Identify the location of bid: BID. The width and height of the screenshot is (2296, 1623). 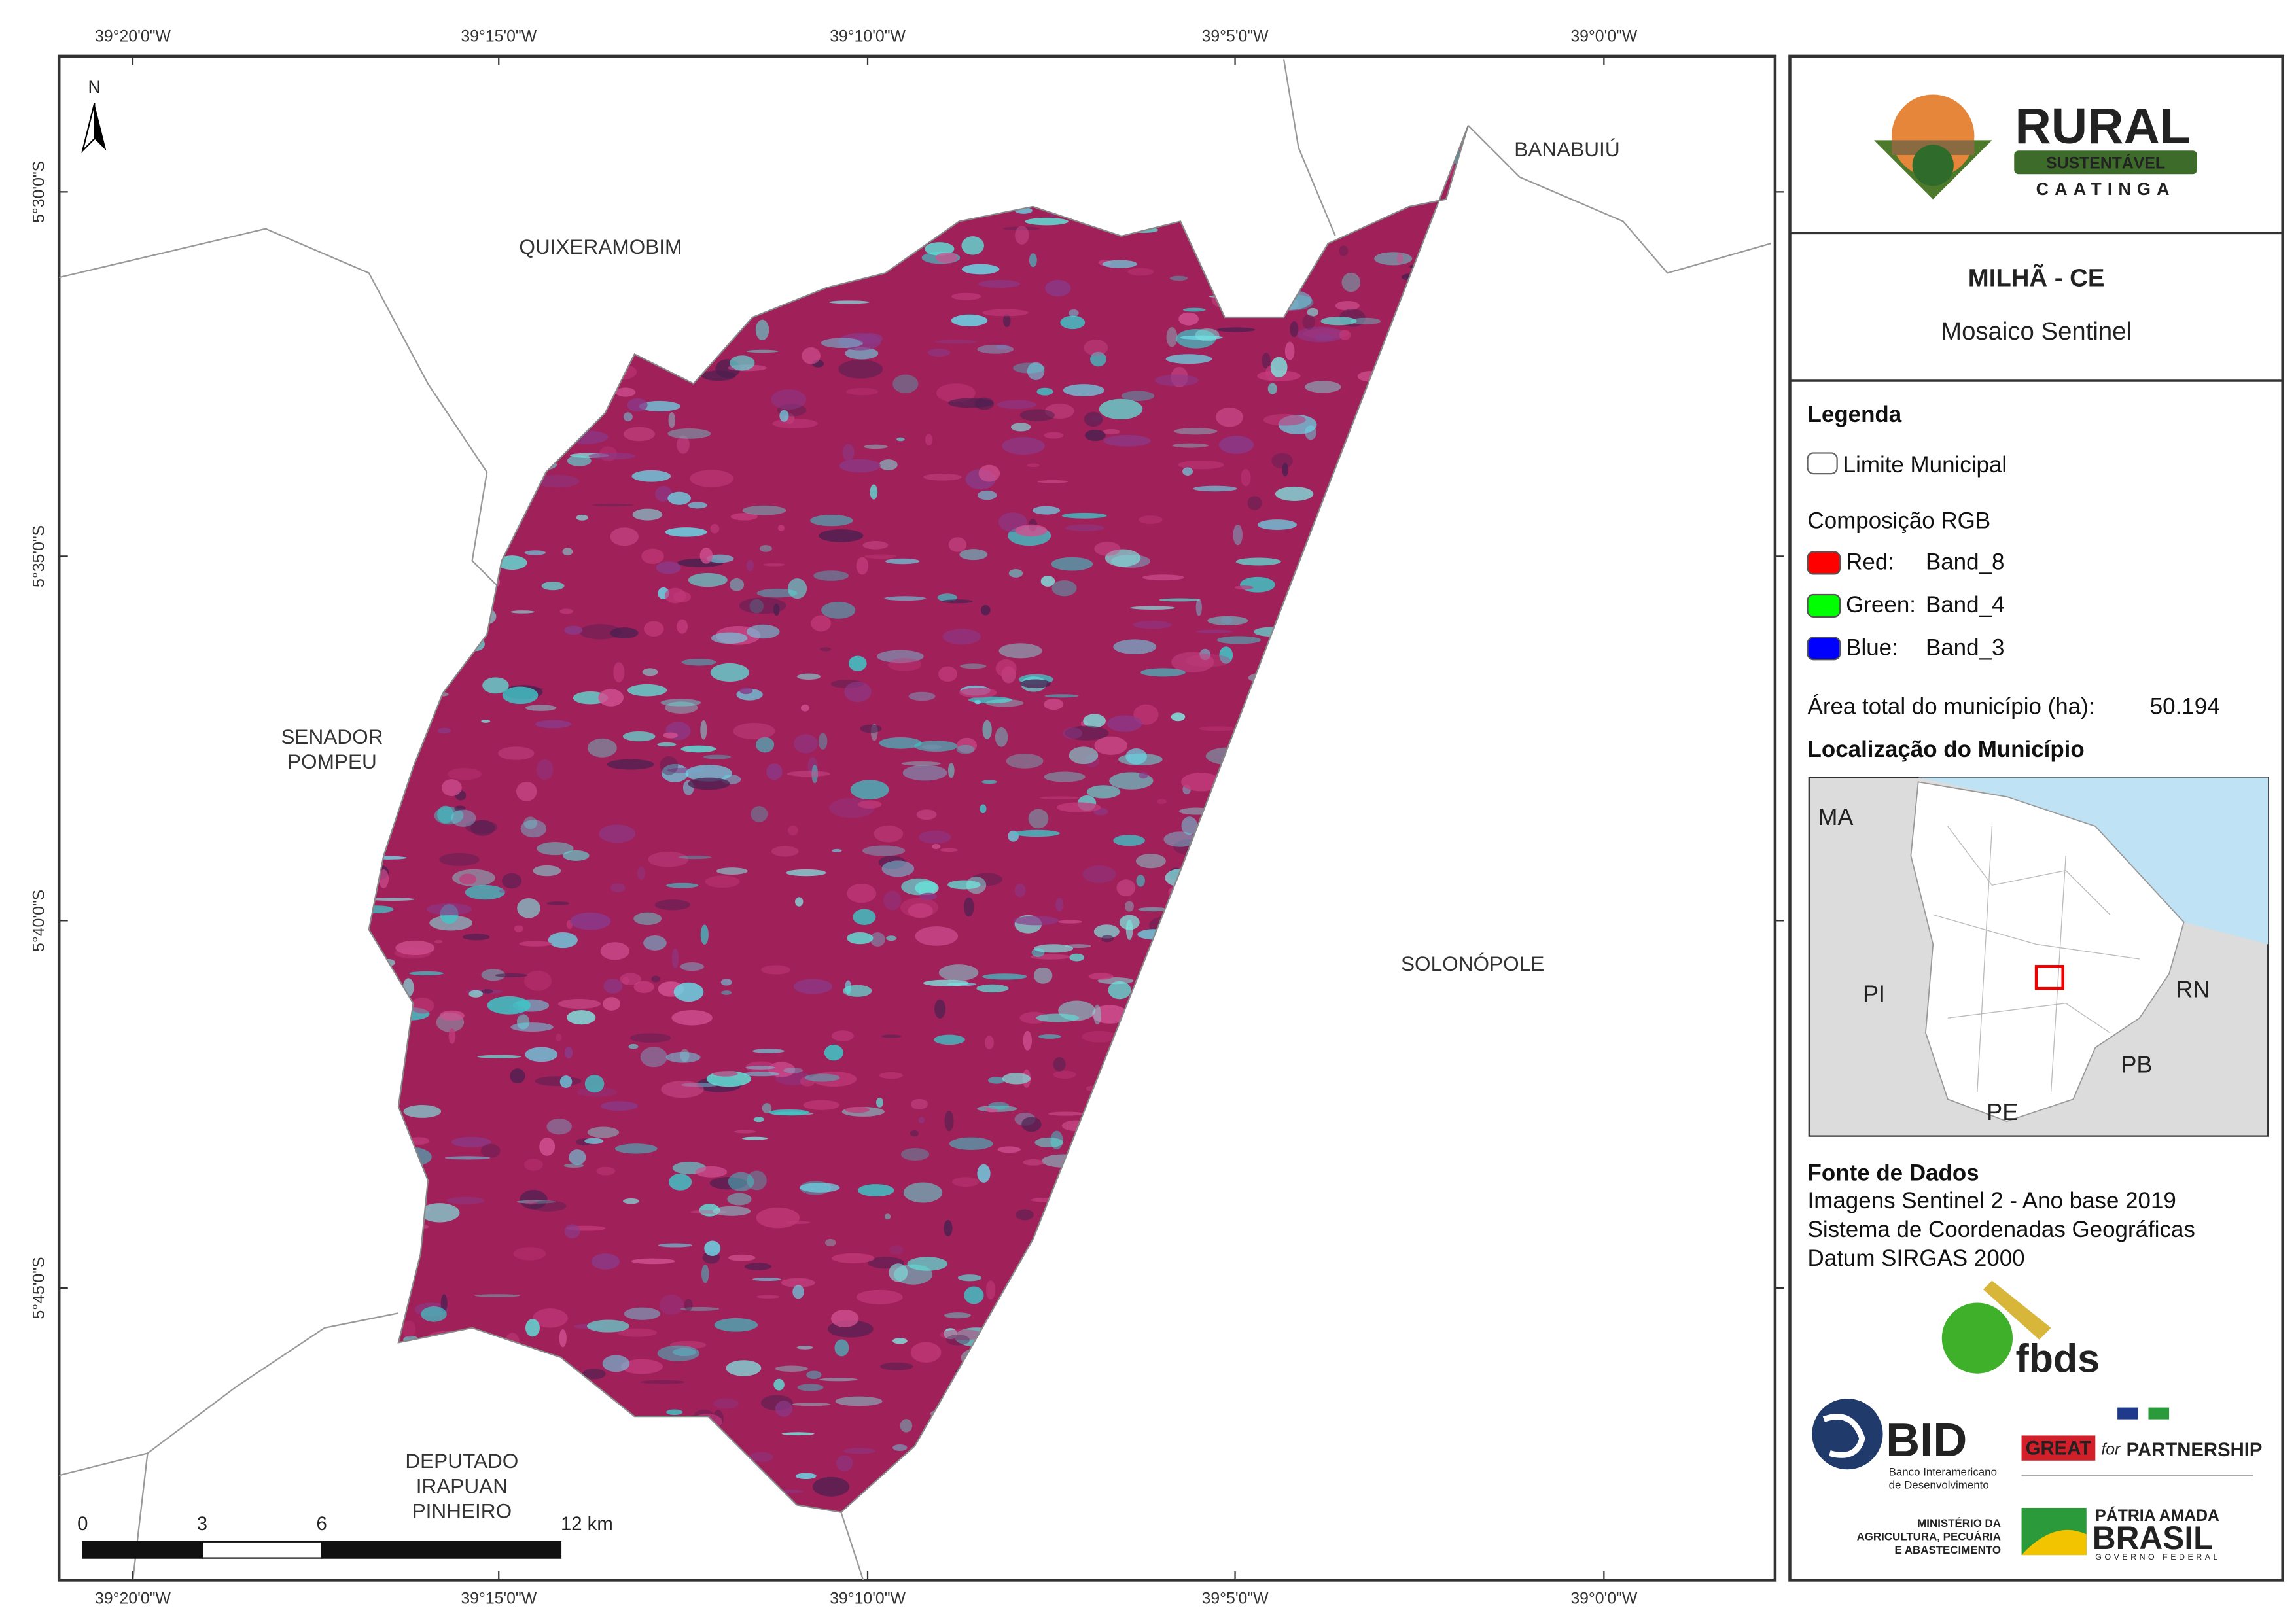
(1926, 1440).